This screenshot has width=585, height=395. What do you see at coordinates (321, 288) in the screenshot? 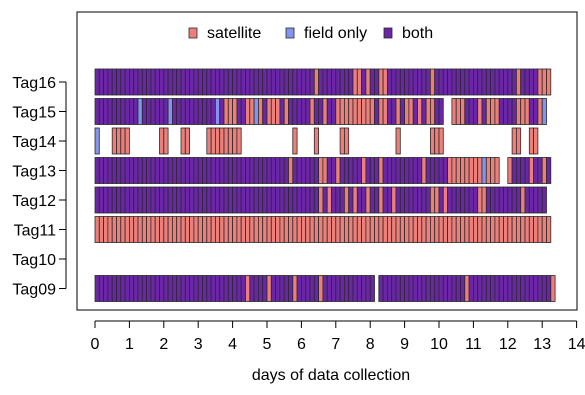
I see `bar-bin-satellite-tag09` at bounding box center [321, 288].